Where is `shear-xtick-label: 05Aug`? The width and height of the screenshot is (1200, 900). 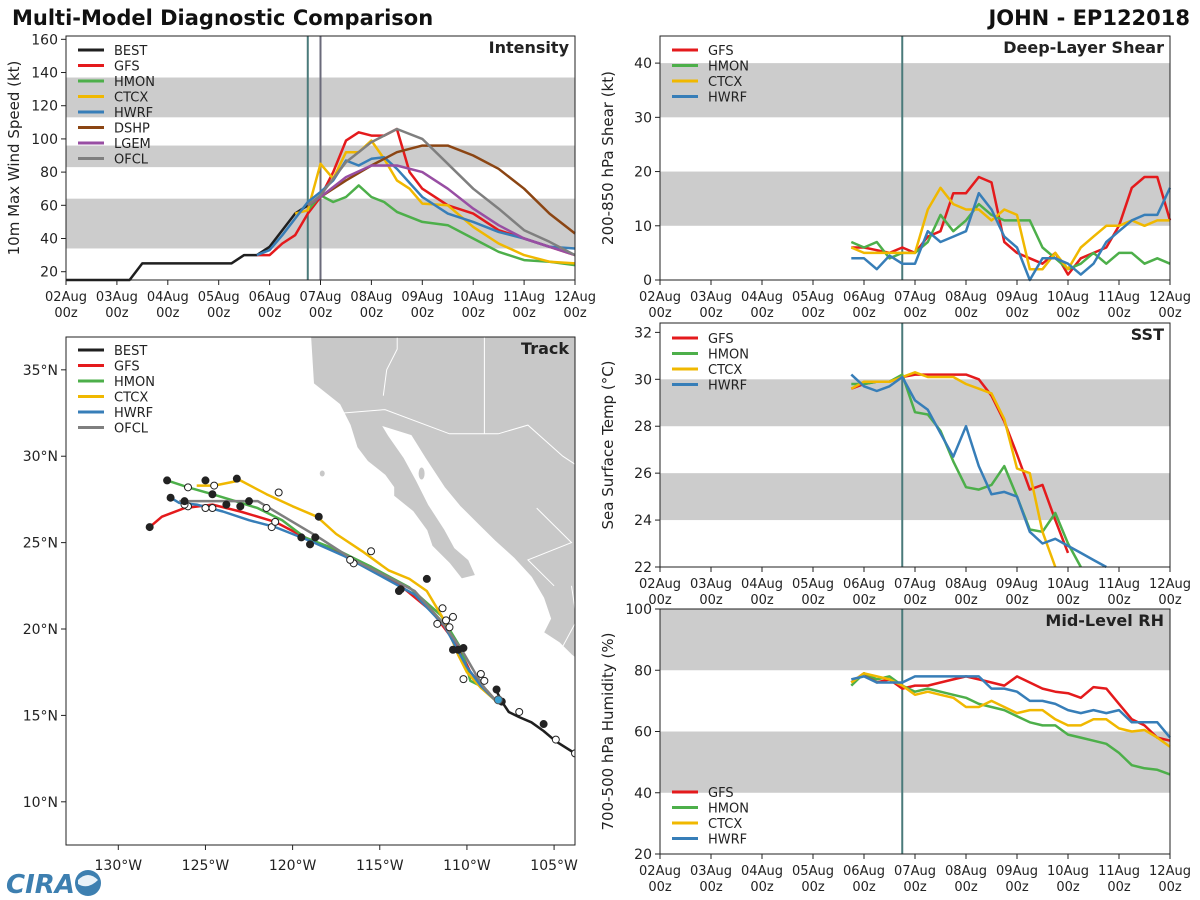 shear-xtick-label: 05Aug is located at coordinates (813, 297).